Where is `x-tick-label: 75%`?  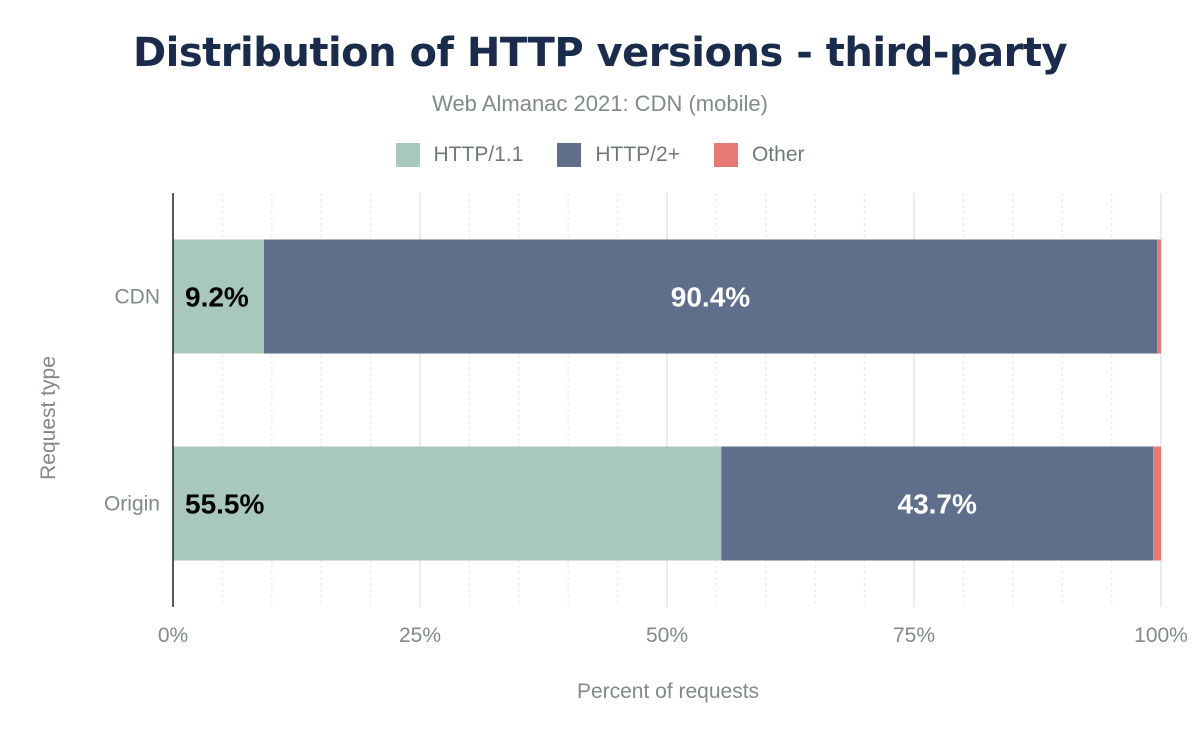
x-tick-label: 75% is located at coordinates (914, 635).